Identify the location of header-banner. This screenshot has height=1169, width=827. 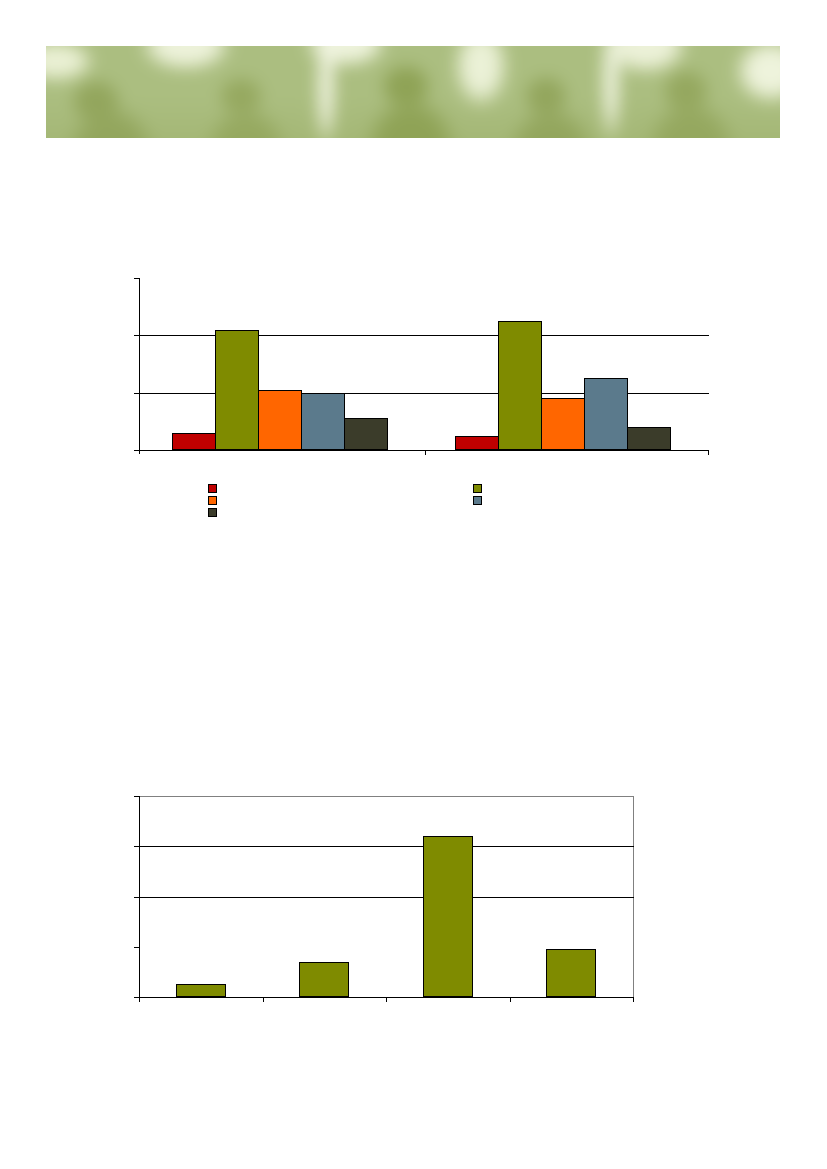
(413, 92).